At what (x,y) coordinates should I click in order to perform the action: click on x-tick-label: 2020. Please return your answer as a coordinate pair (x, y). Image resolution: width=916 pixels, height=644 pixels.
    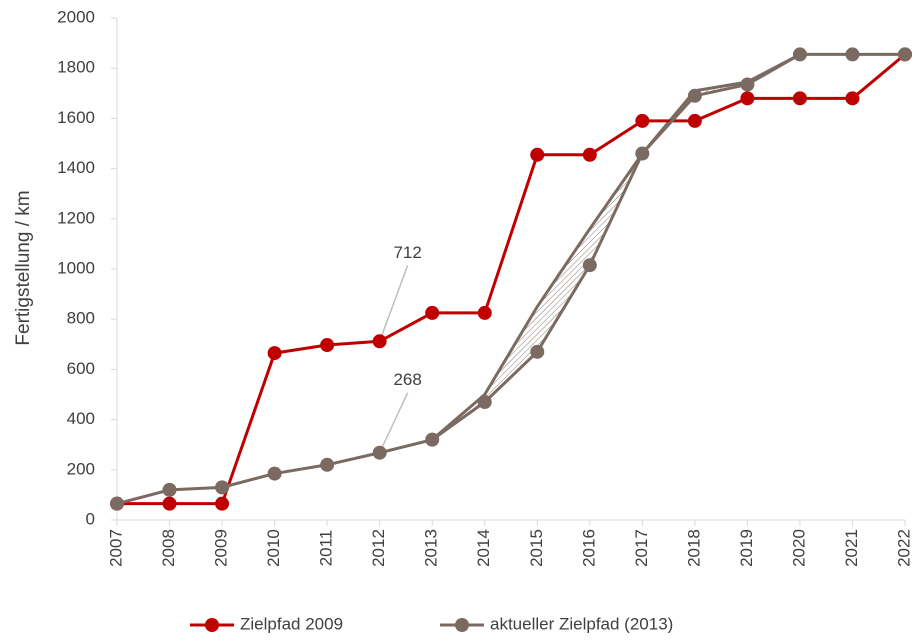
    Looking at the image, I should click on (798, 548).